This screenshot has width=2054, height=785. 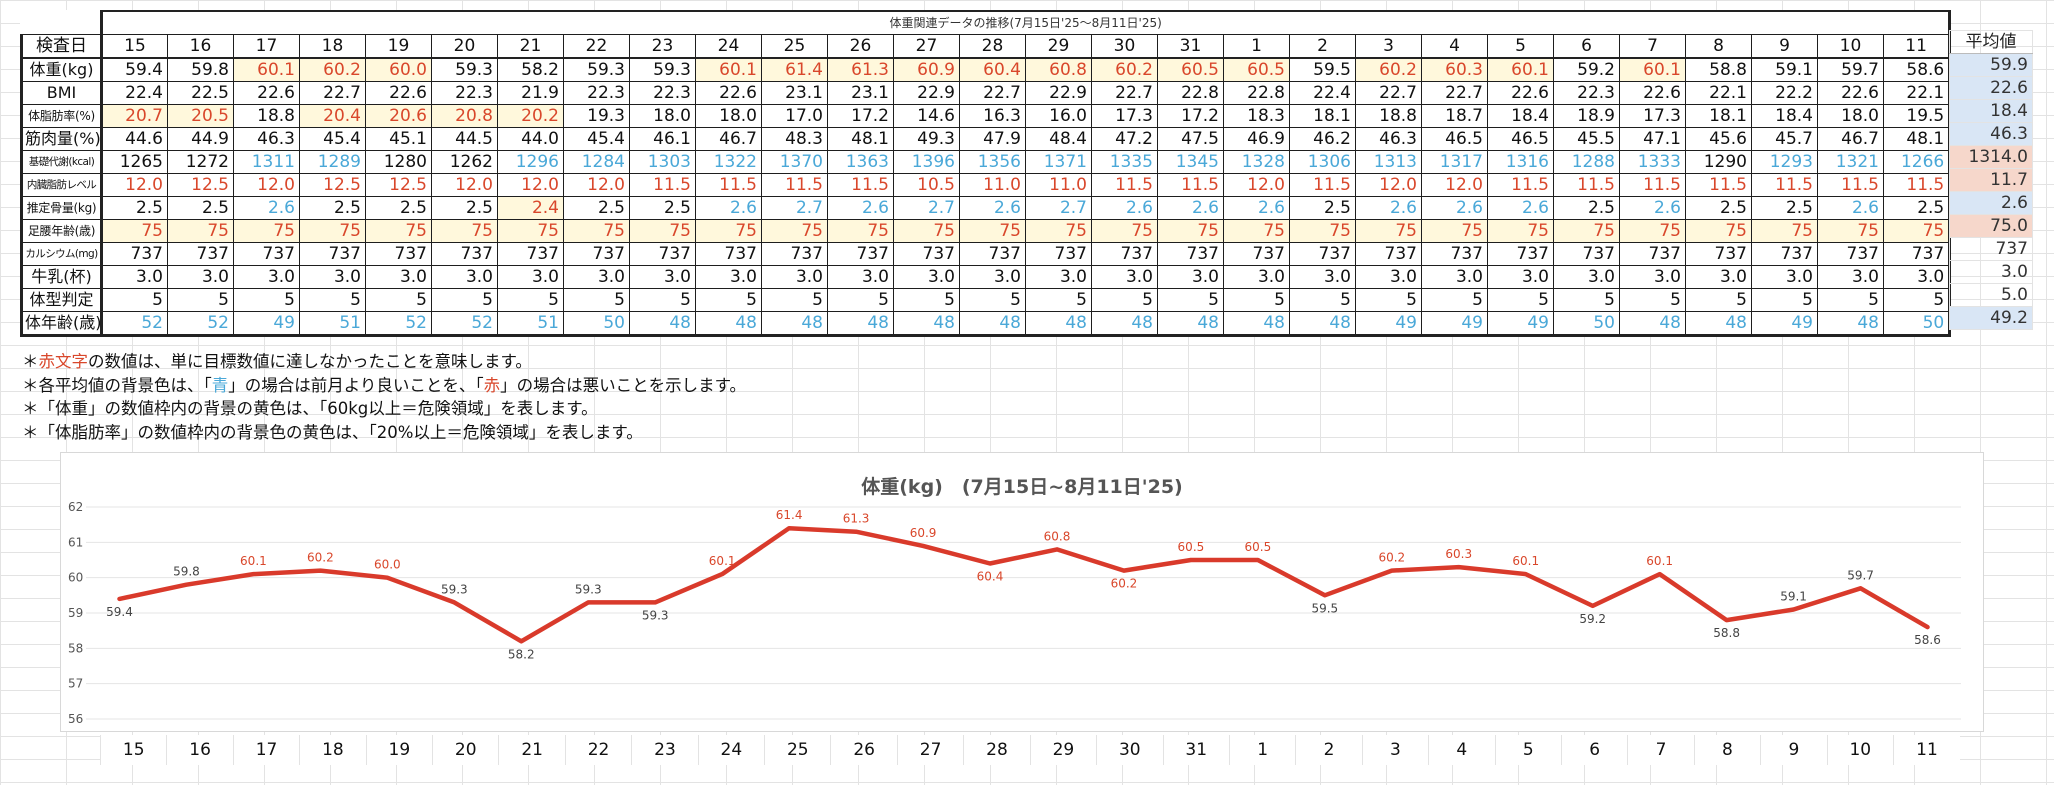 I want to click on table-cell: 16.3, so click(x=992, y=116).